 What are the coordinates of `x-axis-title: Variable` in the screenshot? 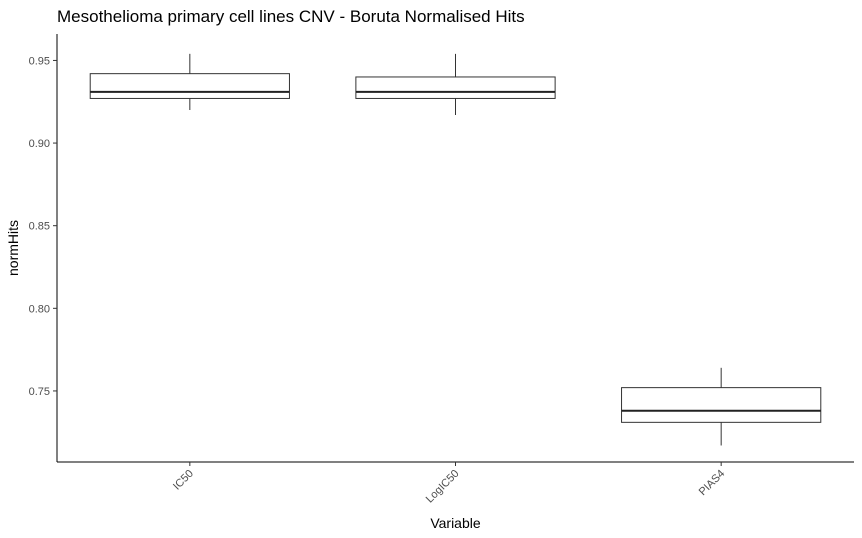 It's located at (455, 523).